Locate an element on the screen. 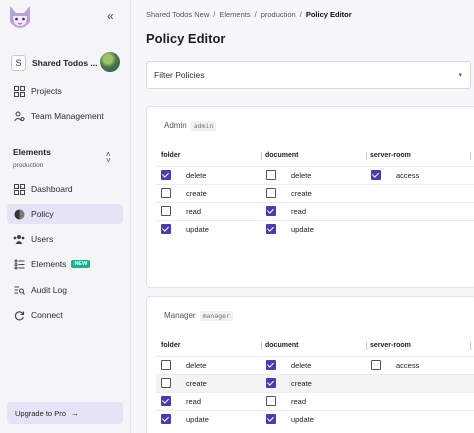 The image size is (474, 433). sidebar-item-policy: Policy is located at coordinates (65, 214).